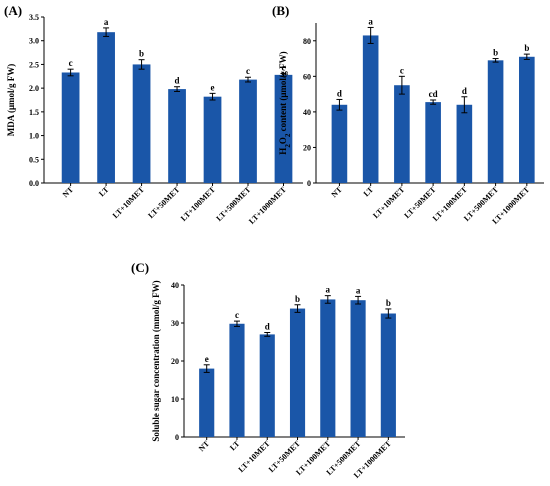  I want to click on panel-label: (A), so click(13, 10).